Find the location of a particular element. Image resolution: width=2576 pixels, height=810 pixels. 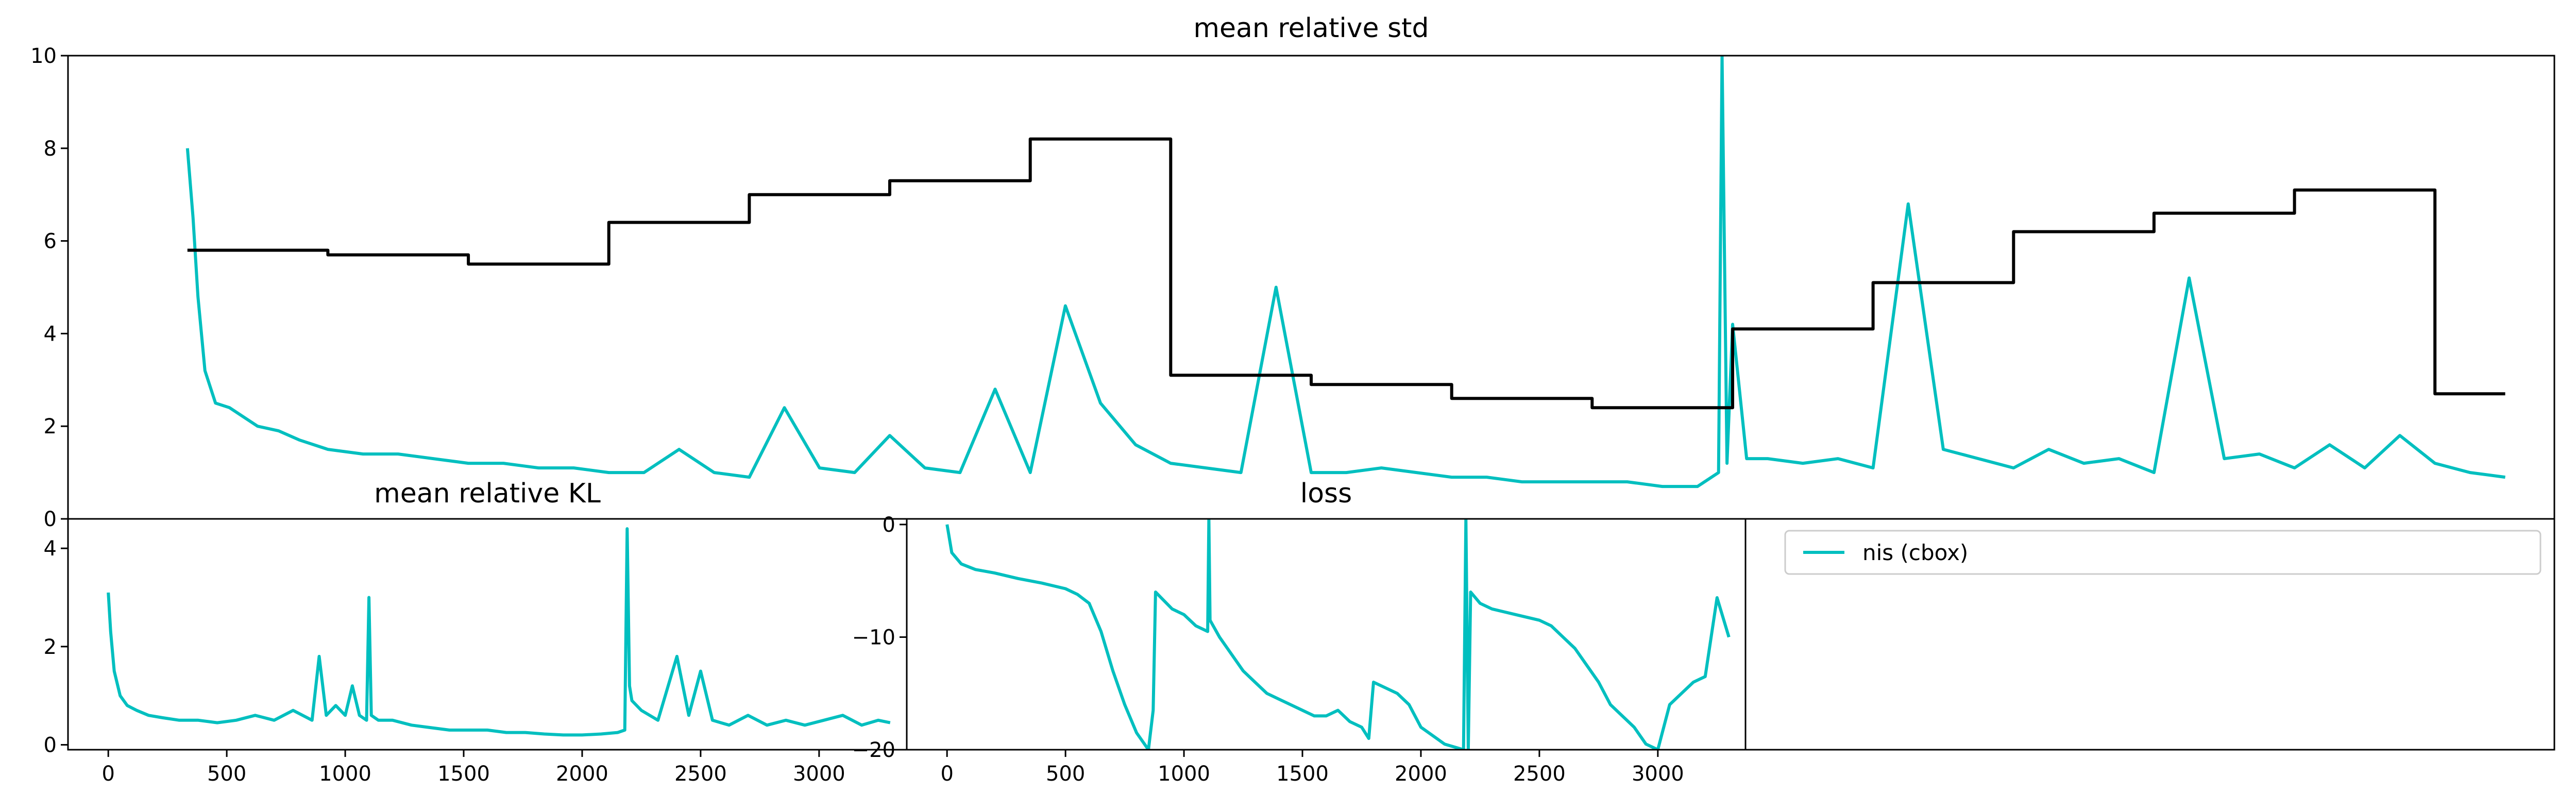

std-ytick-label: 0 is located at coordinates (51, 519).